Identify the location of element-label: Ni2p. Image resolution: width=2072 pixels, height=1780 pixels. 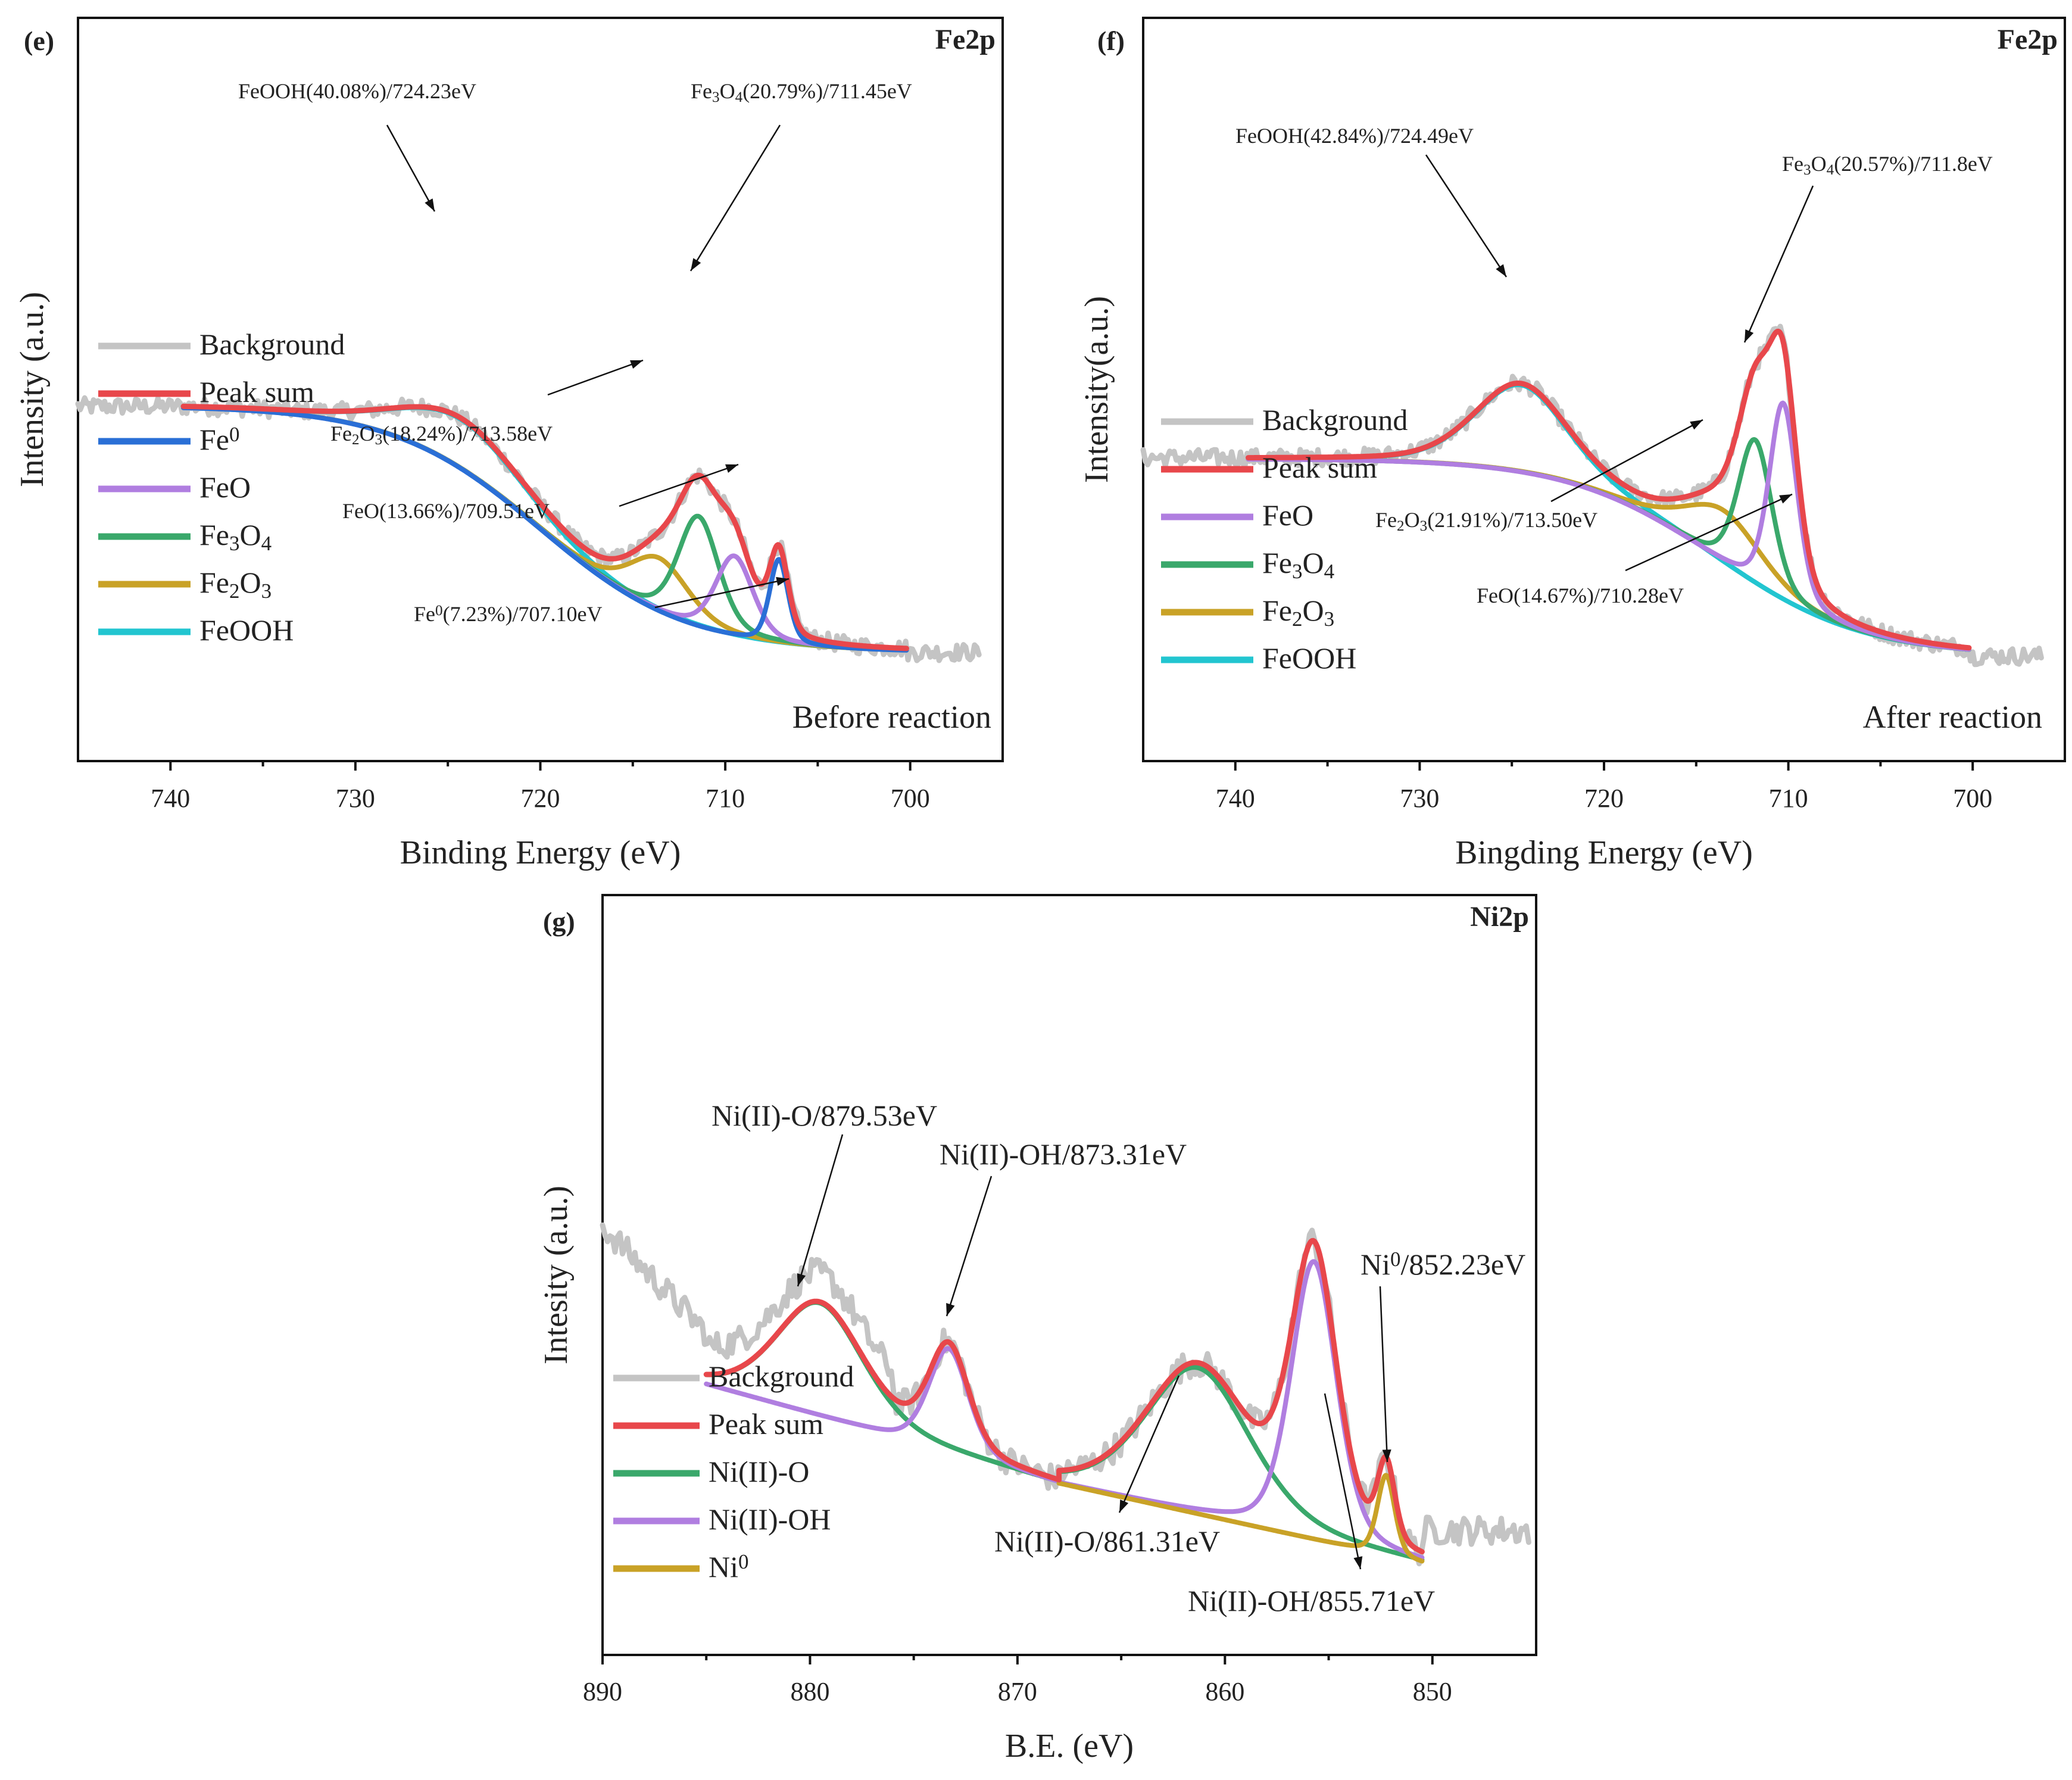
(1499, 917).